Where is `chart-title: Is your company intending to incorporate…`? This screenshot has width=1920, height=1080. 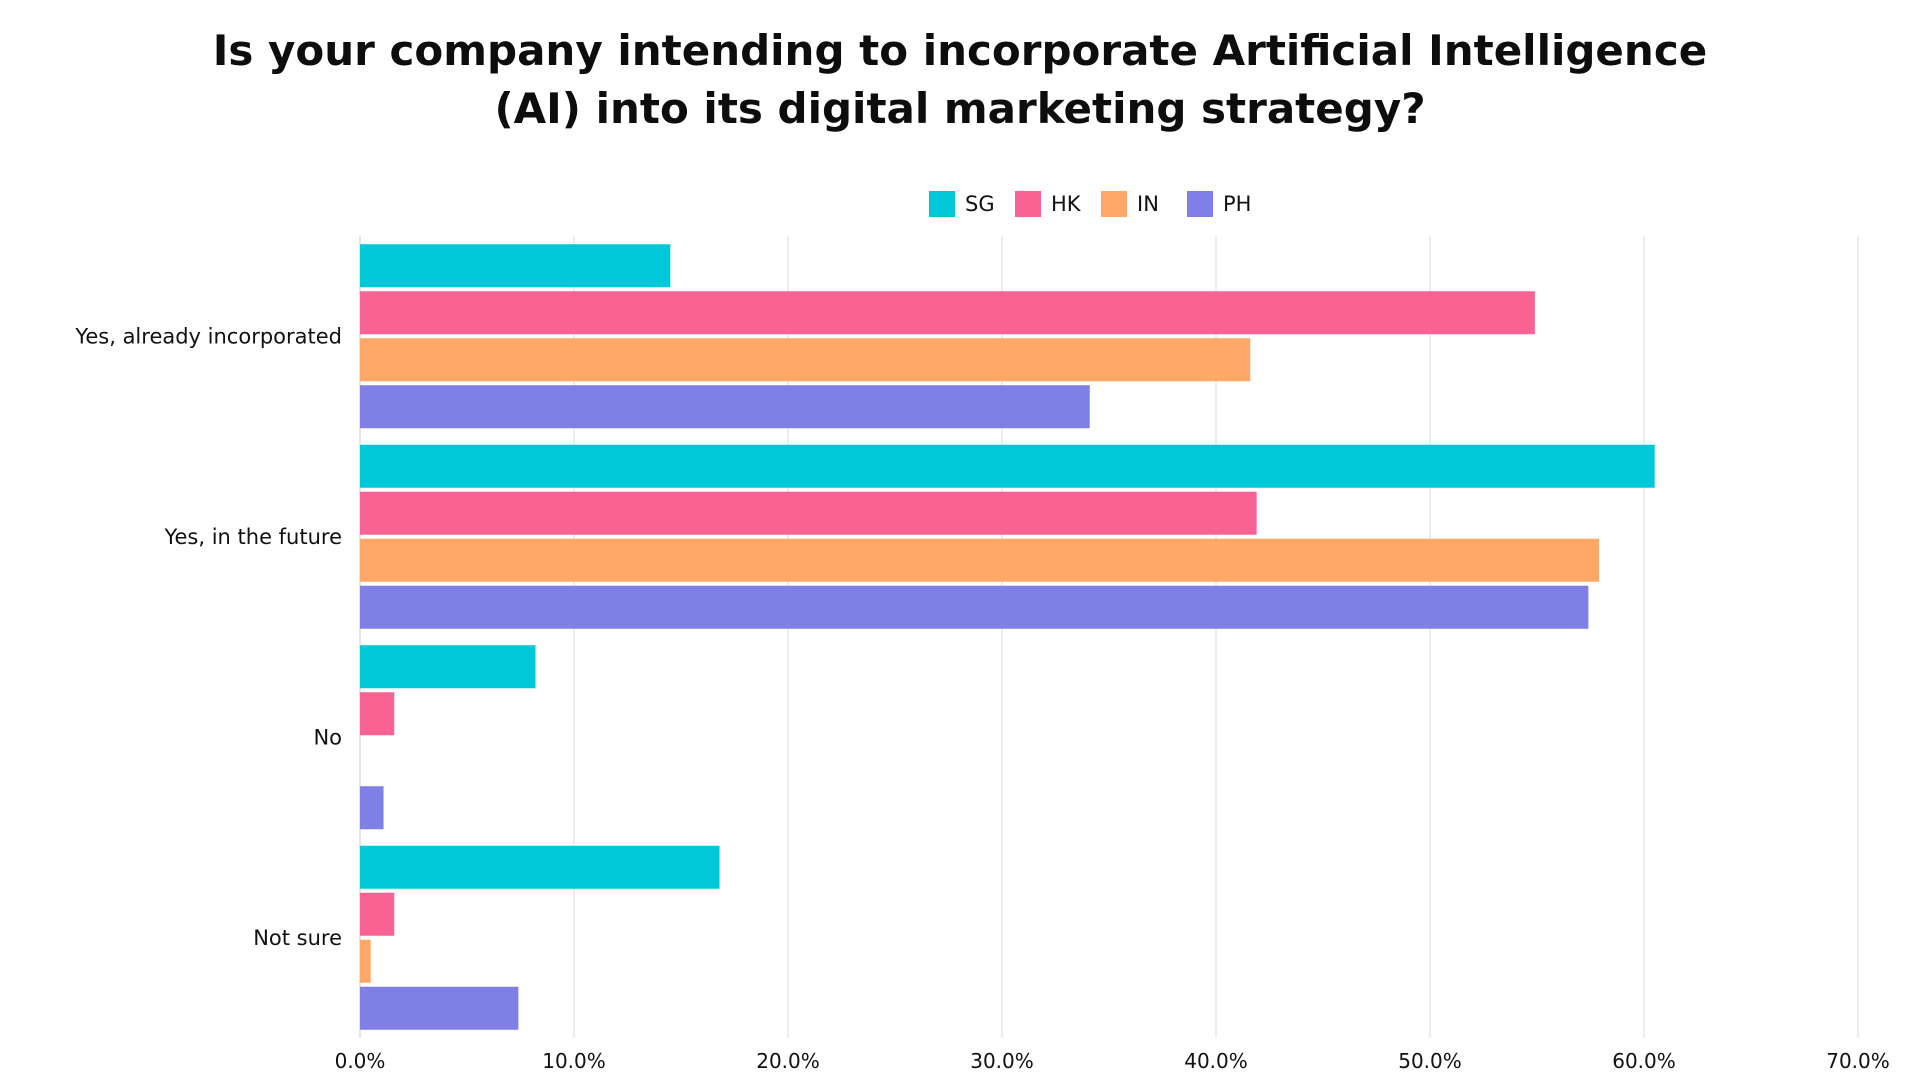 chart-title: Is your company intending to incorporate… is located at coordinates (960, 80).